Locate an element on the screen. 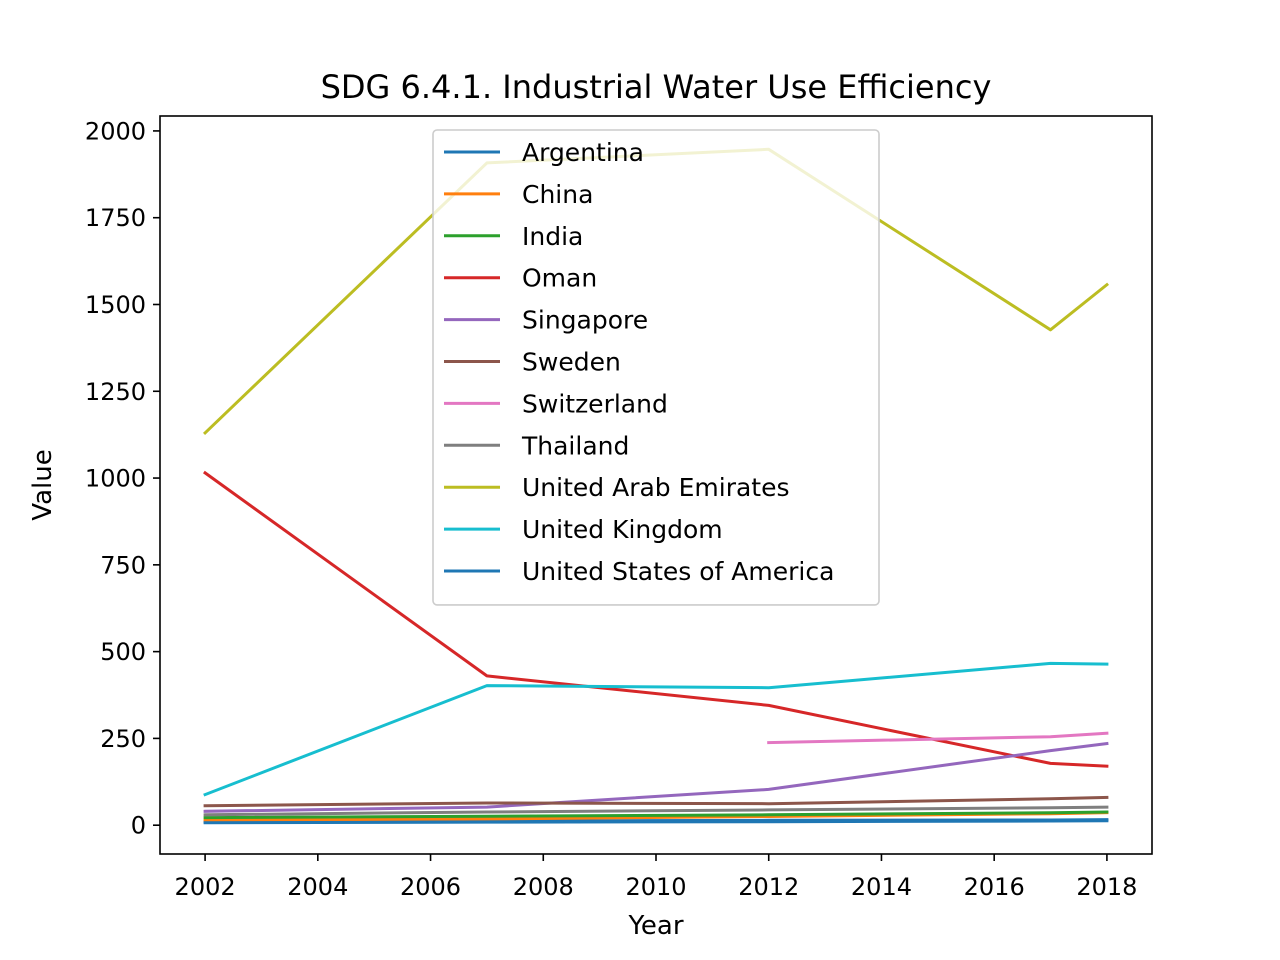  legend-label: United Arab Emirates is located at coordinates (656, 487).